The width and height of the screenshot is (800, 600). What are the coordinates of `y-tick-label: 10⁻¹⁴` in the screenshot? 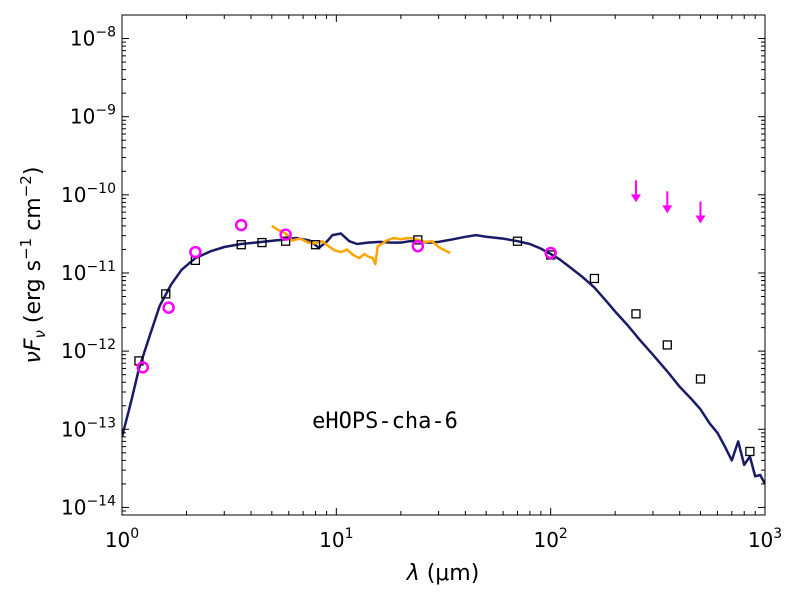 It's located at (88, 506).